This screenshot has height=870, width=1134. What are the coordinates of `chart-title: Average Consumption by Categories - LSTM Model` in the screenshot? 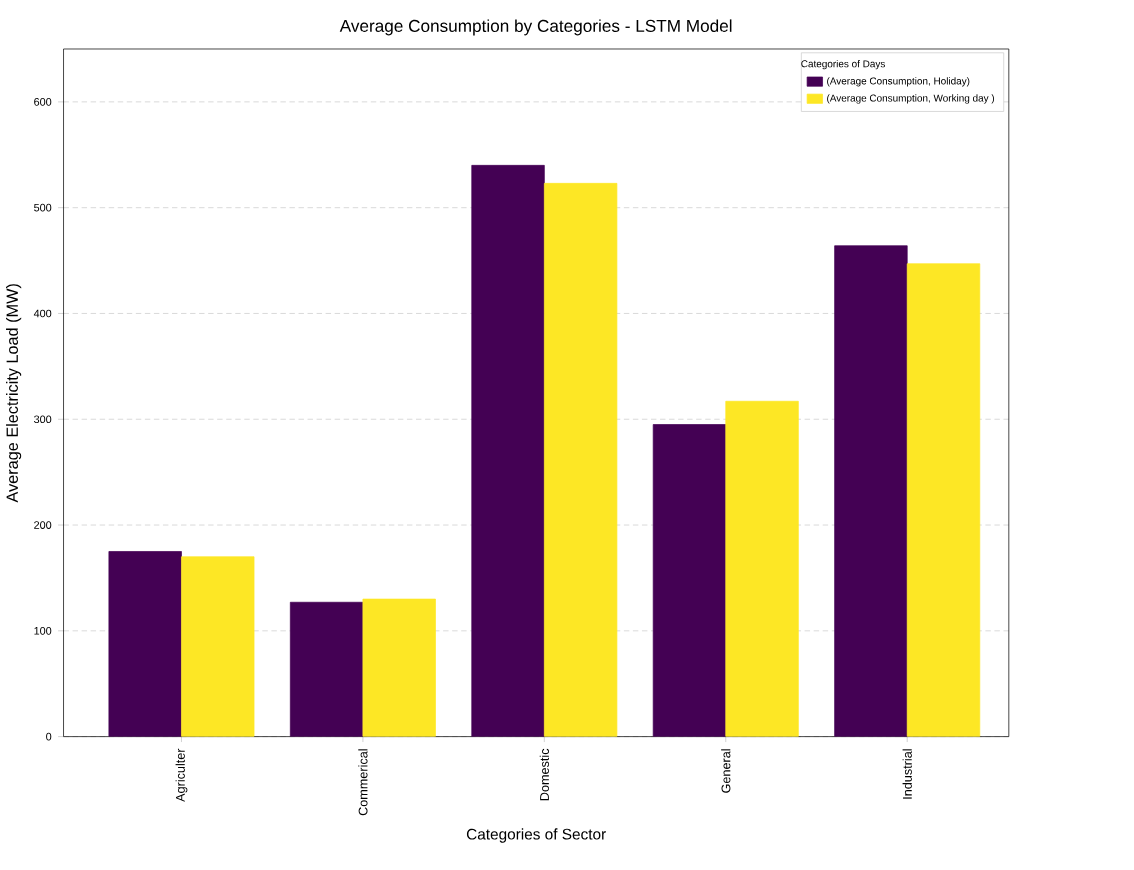 It's located at (535, 27).